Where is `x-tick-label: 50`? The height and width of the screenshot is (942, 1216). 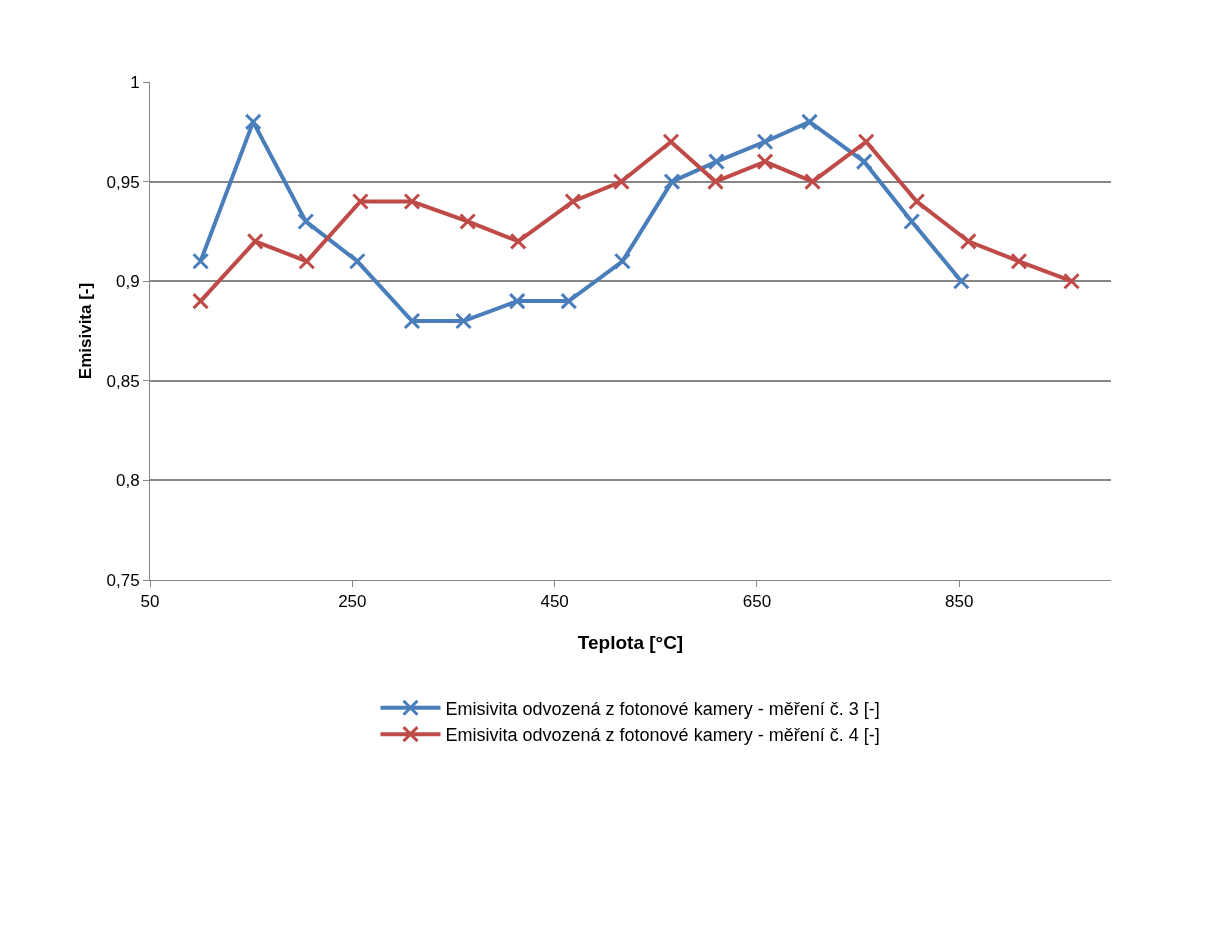 x-tick-label: 50 is located at coordinates (150, 602).